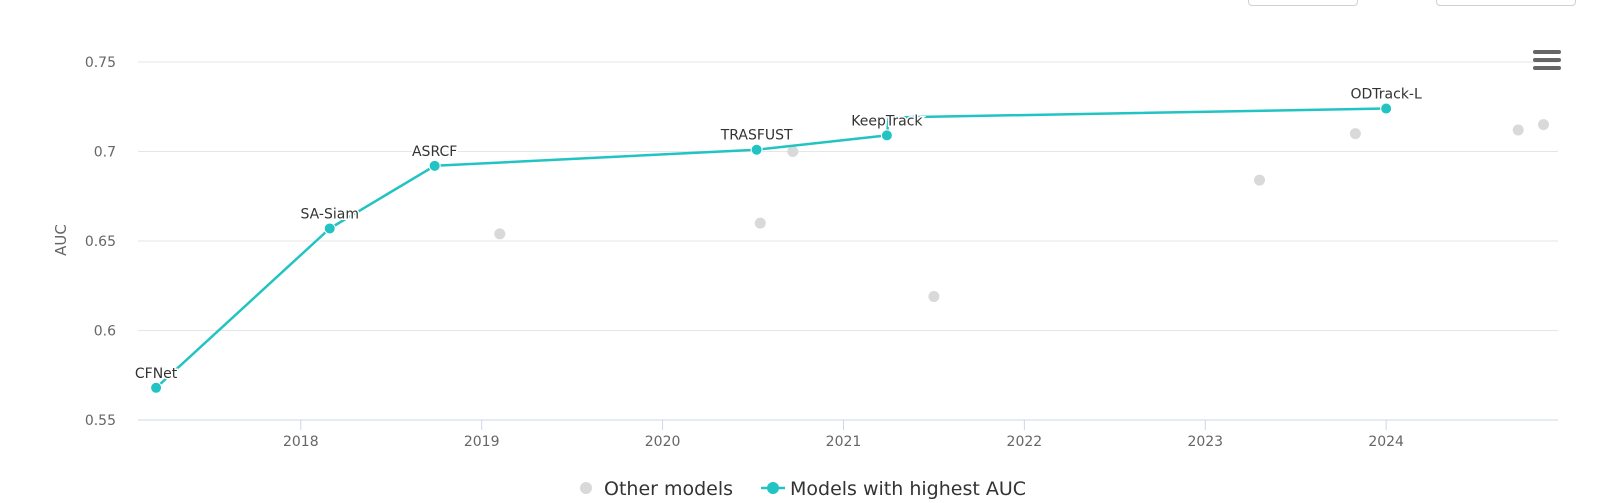 This screenshot has height=503, width=1600. What do you see at coordinates (1547, 63) in the screenshot?
I see `chart-menu-icon` at bounding box center [1547, 63].